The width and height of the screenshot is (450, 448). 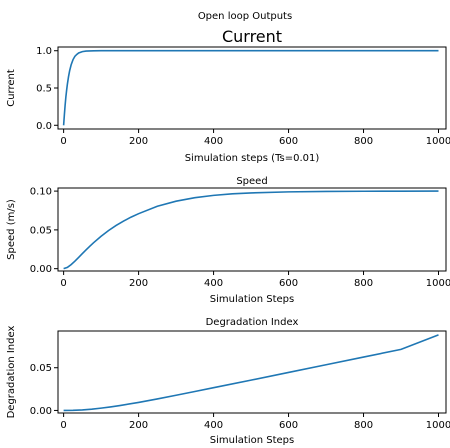 What do you see at coordinates (41, 192) in the screenshot?
I see `y-tick-label: 0.10` at bounding box center [41, 192].